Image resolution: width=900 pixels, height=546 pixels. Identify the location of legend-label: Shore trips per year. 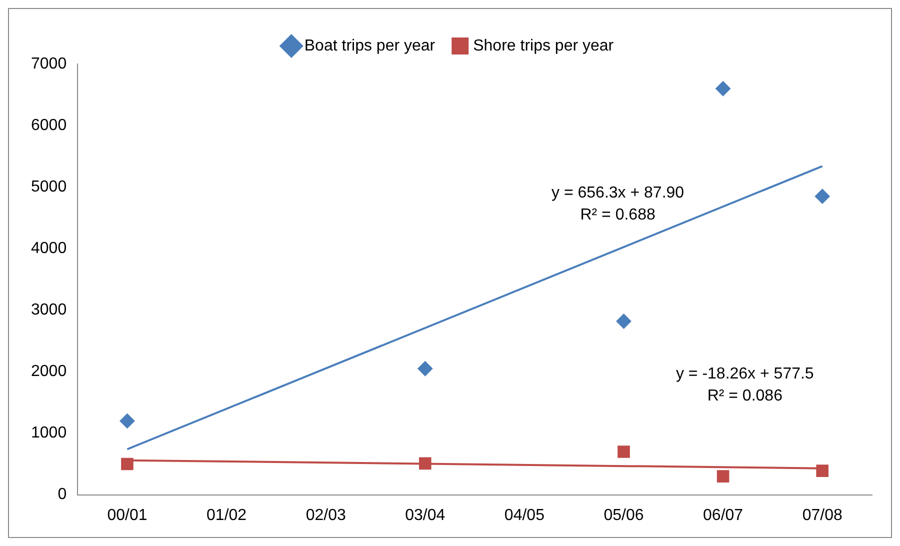
(543, 45).